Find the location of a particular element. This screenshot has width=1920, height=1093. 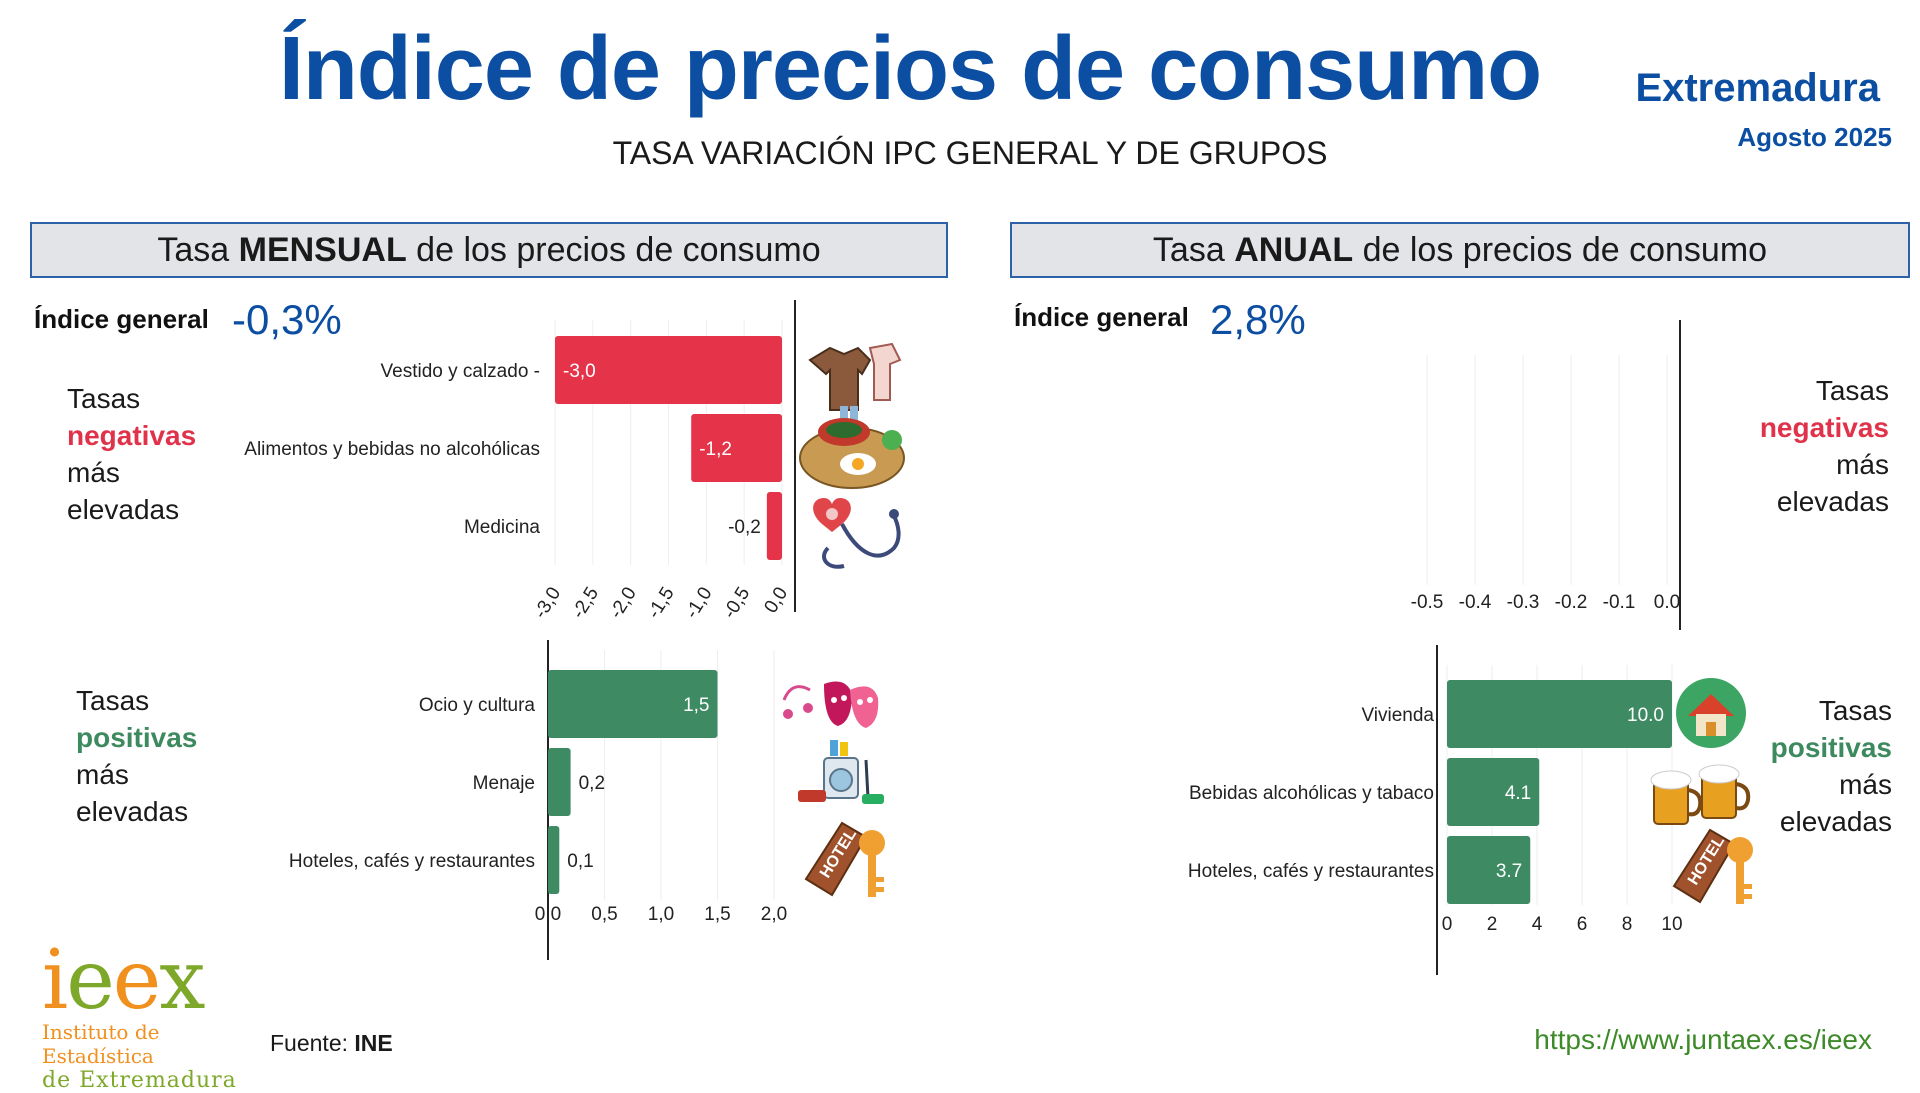

tick-label: 0,5 is located at coordinates (604, 914).